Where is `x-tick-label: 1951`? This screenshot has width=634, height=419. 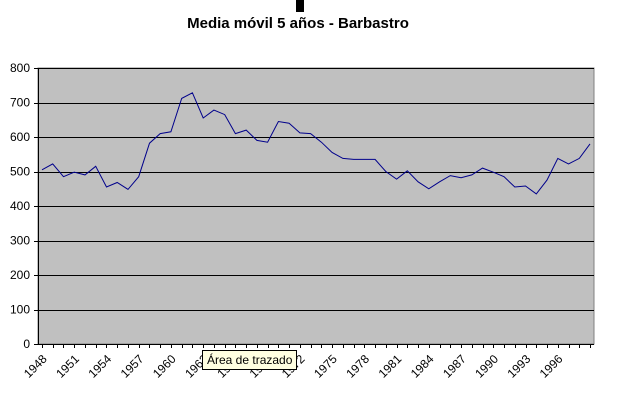
x-tick-label: 1951 is located at coordinates (67, 366).